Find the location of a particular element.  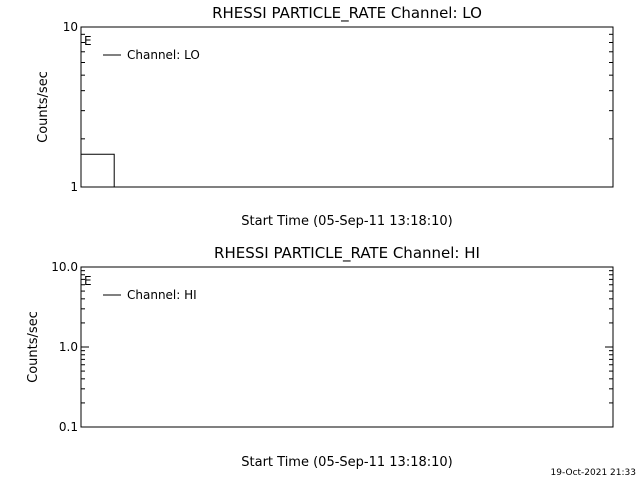

y-tick-label: 0.1 is located at coordinates (68, 427).